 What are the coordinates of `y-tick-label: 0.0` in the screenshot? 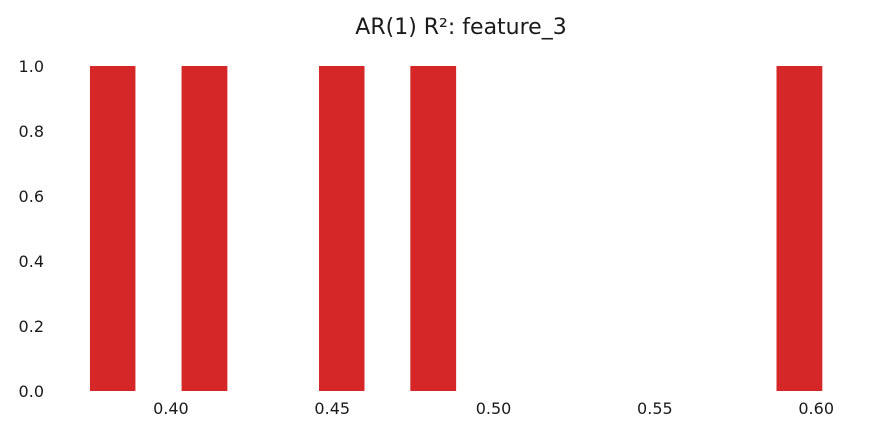 It's located at (31, 391).